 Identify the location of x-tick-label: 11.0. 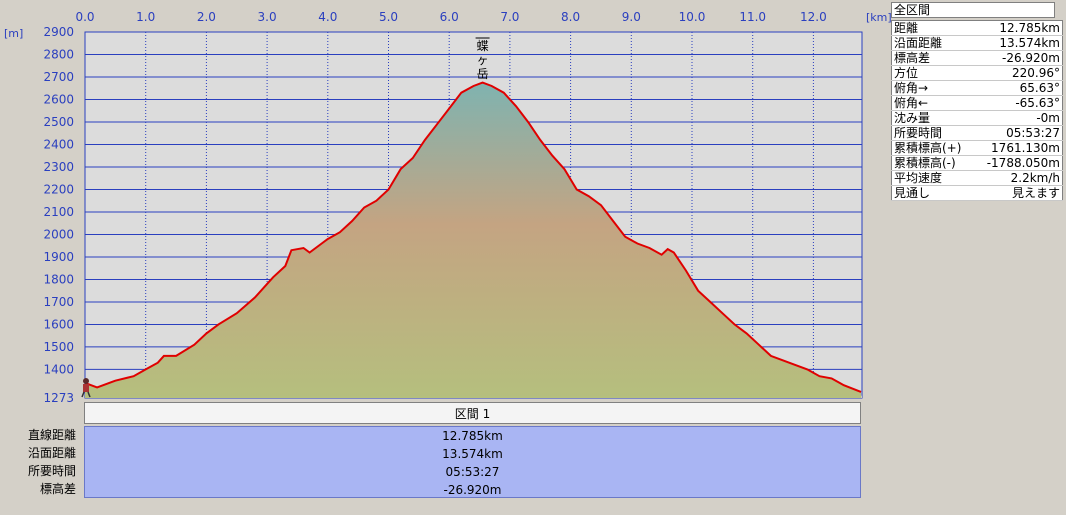
(752, 17).